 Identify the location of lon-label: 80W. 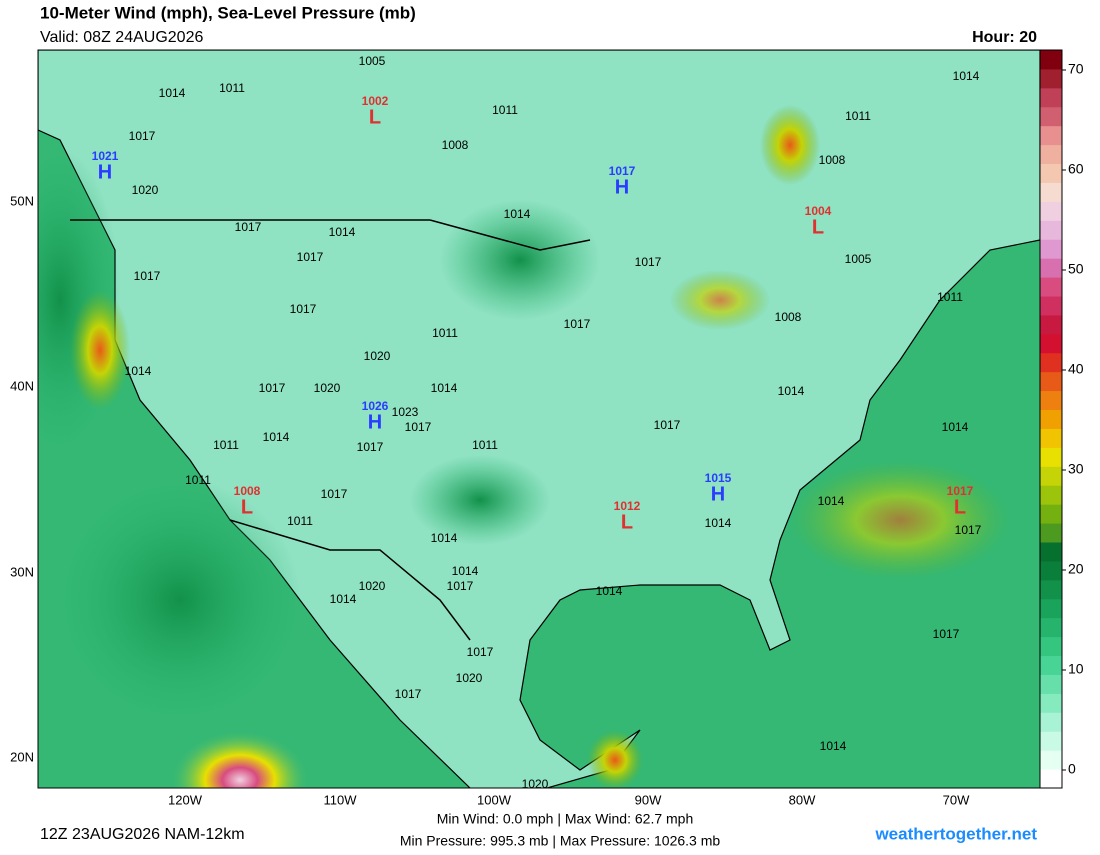
(802, 799).